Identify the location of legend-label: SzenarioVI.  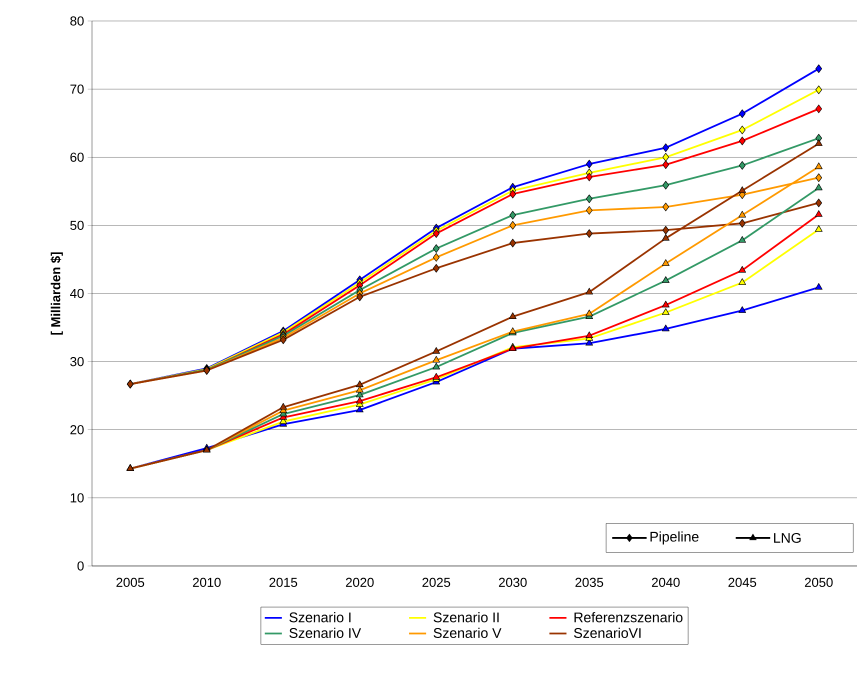
(607, 633).